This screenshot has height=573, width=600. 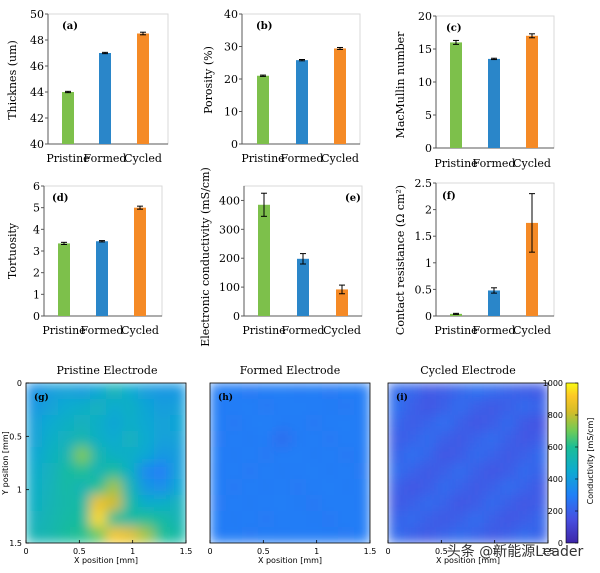 What do you see at coordinates (231, 79) in the screenshot?
I see `y-tick-label: 20` at bounding box center [231, 79].